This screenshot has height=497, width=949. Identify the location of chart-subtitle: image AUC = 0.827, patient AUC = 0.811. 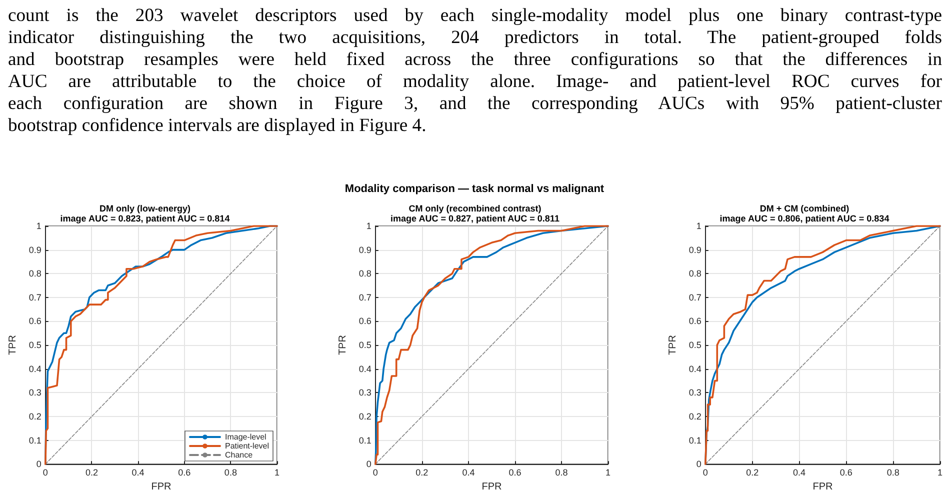
(475, 219).